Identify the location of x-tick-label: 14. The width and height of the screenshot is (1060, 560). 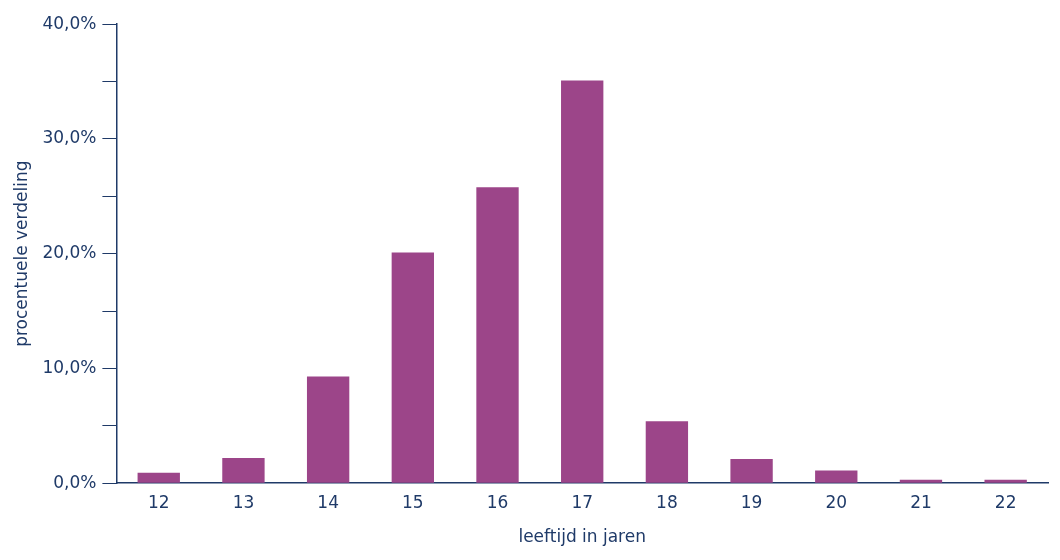
(328, 501).